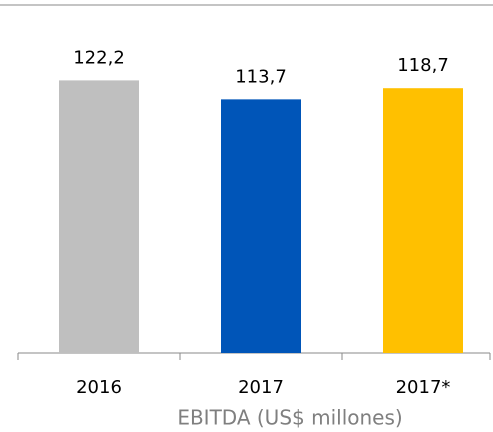 Image resolution: width=493 pixels, height=432 pixels. What do you see at coordinates (261, 76) in the screenshot?
I see `value-label: 113,7` at bounding box center [261, 76].